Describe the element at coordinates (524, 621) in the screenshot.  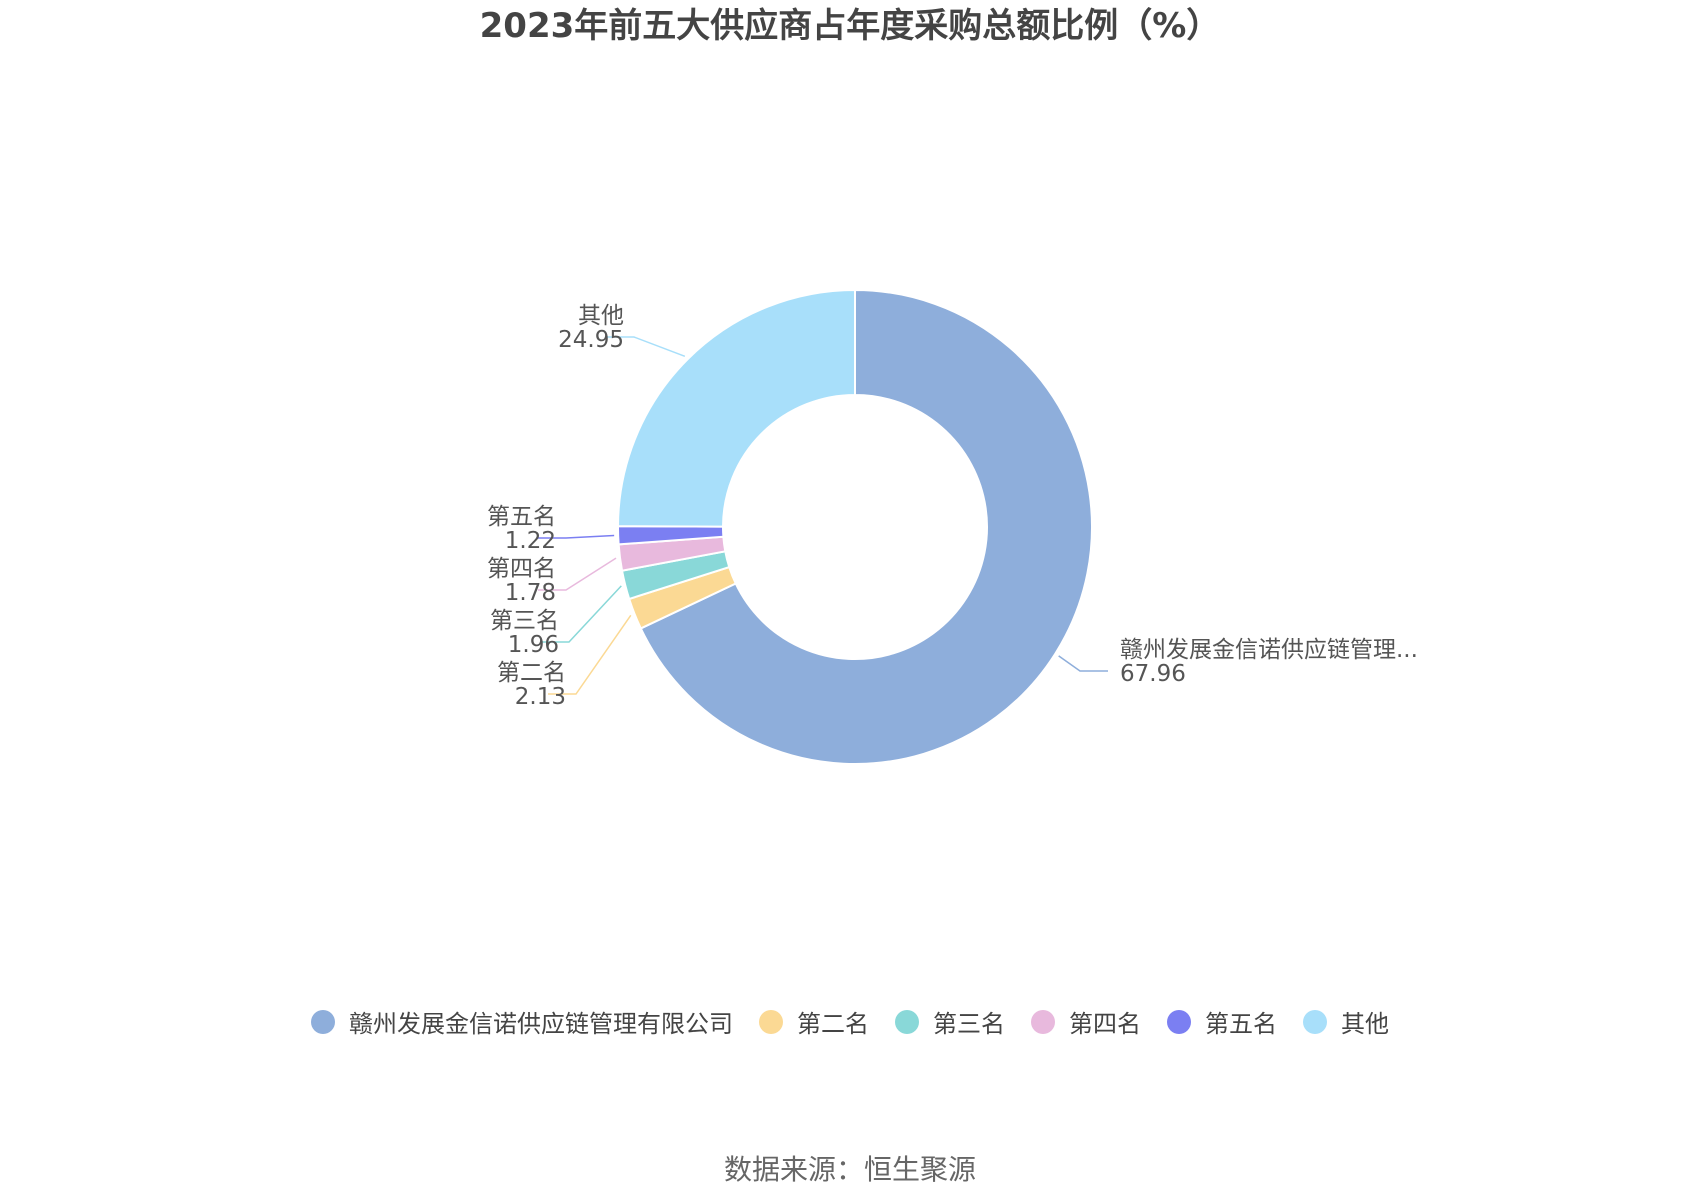
I see `slice-3-label-name: 第三名` at that location.